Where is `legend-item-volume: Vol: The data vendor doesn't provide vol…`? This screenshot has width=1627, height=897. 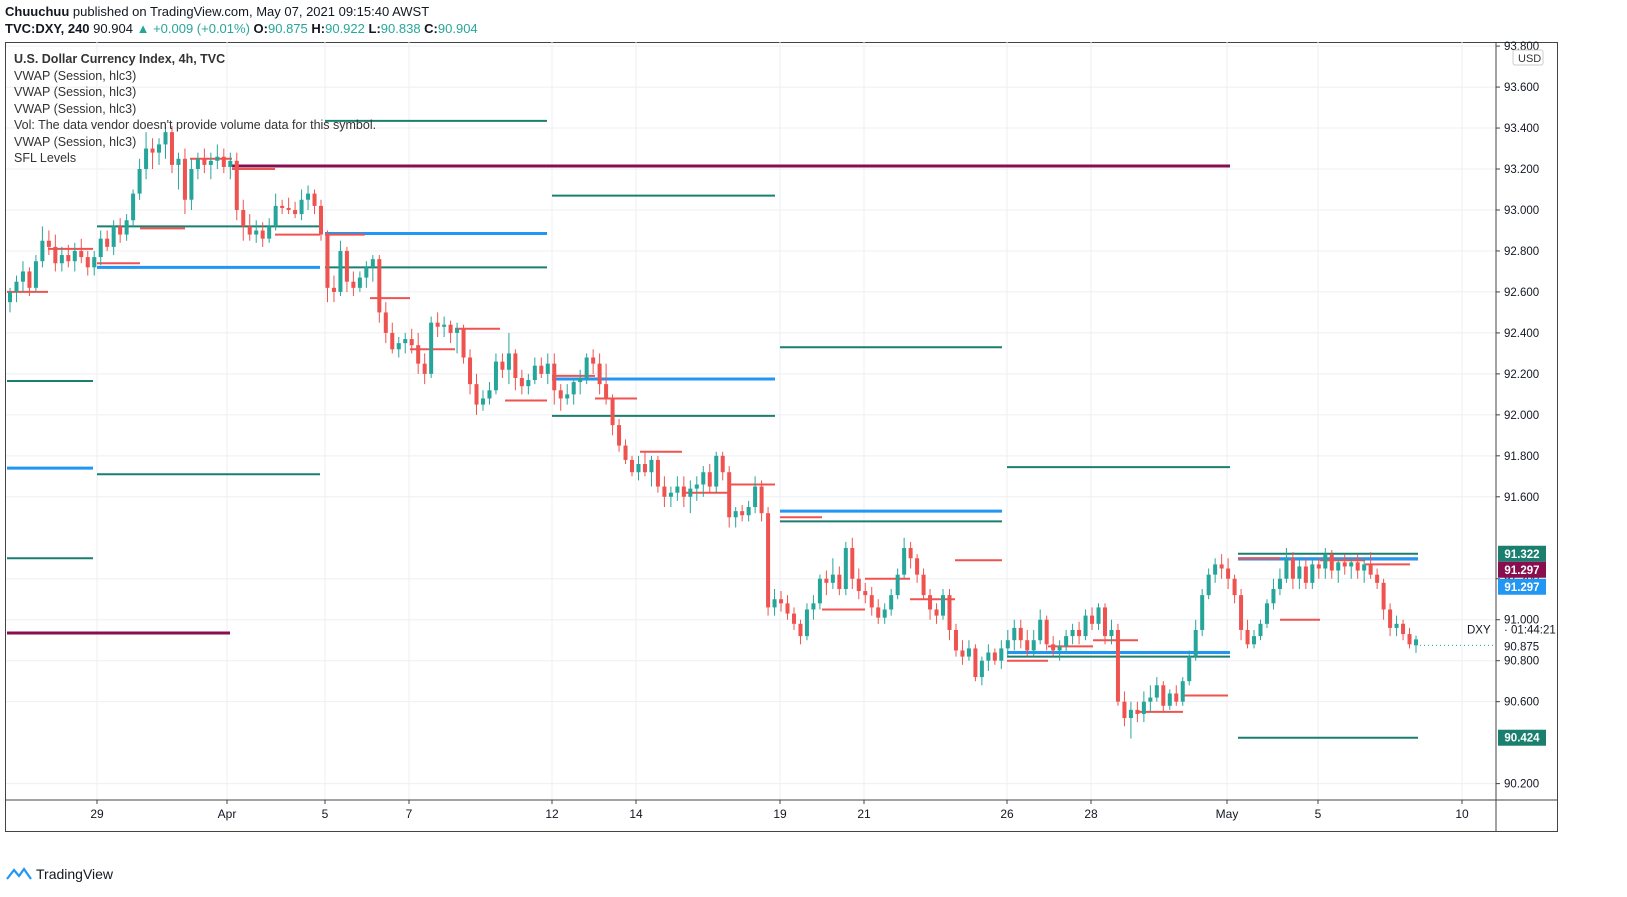
legend-item-volume: Vol: The data vendor doesn't provide vol… is located at coordinates (195, 125).